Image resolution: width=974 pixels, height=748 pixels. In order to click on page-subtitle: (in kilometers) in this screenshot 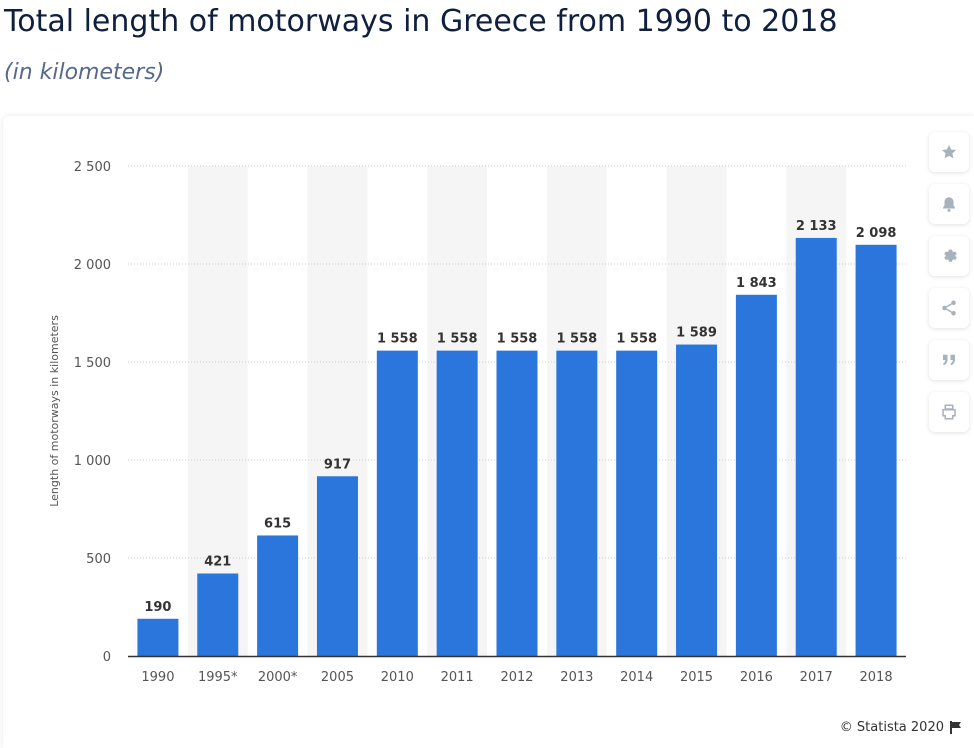, I will do `click(84, 72)`.